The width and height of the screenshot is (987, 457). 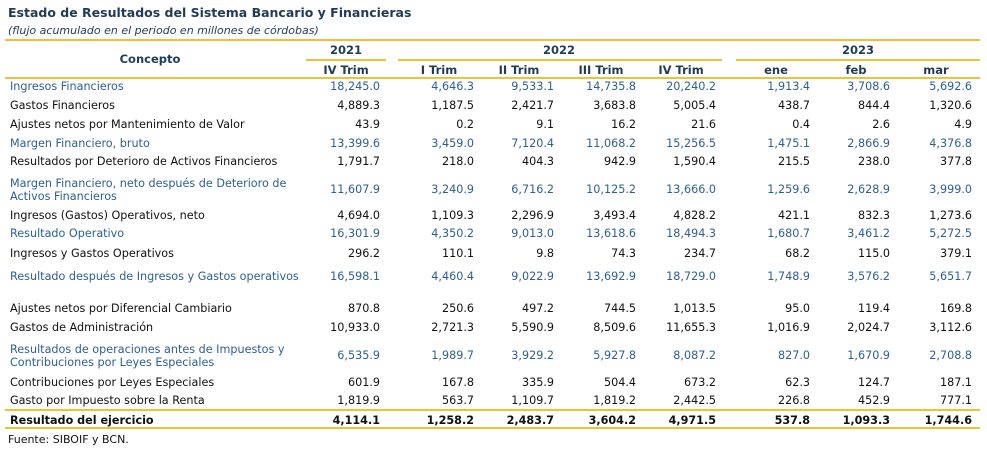 I want to click on table-cell: 95.0, so click(x=797, y=308).